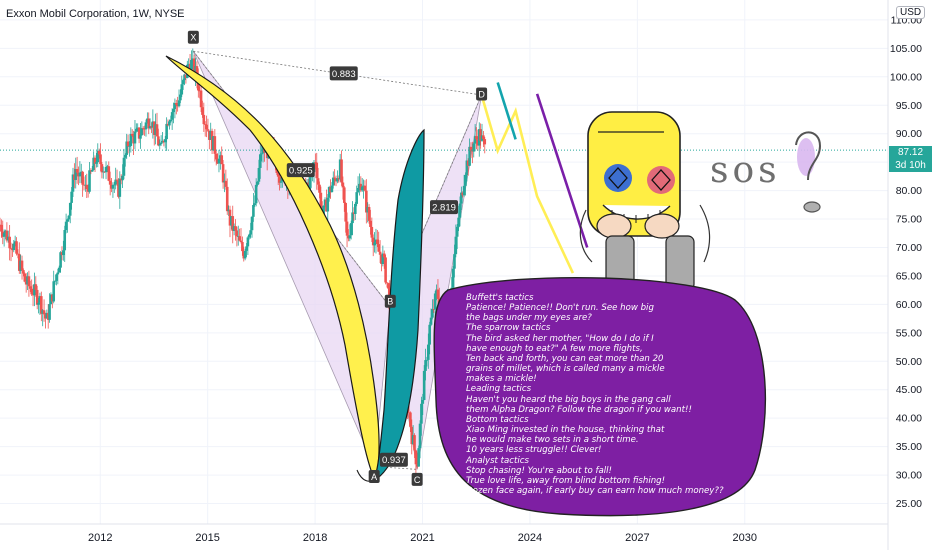 The height and width of the screenshot is (550, 932). Describe the element at coordinates (909, 134) in the screenshot. I see `y-tick-label: 90.00` at that location.